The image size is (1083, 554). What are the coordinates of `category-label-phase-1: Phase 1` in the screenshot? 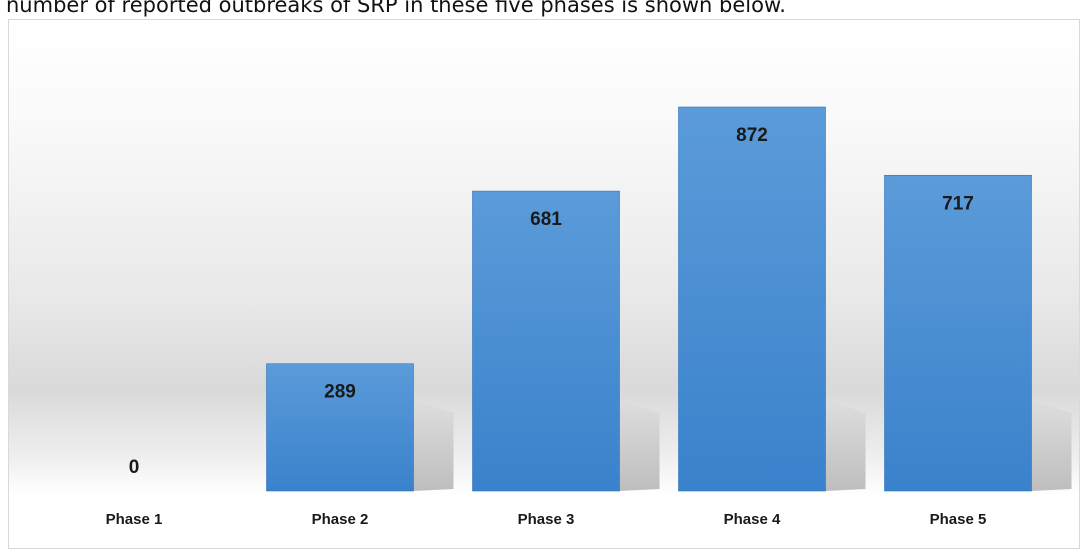 It's located at (134, 519).